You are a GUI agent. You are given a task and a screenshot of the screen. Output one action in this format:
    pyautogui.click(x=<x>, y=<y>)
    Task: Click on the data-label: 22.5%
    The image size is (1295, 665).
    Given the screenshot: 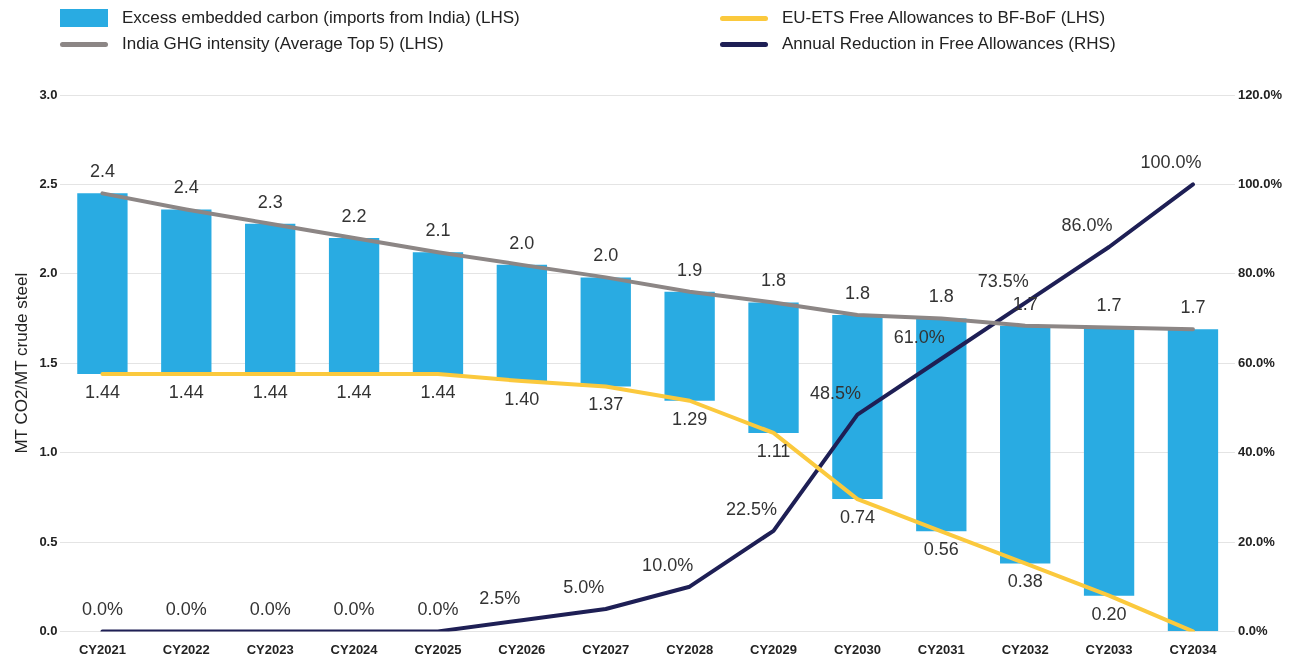 What is the action you would take?
    pyautogui.click(x=752, y=508)
    